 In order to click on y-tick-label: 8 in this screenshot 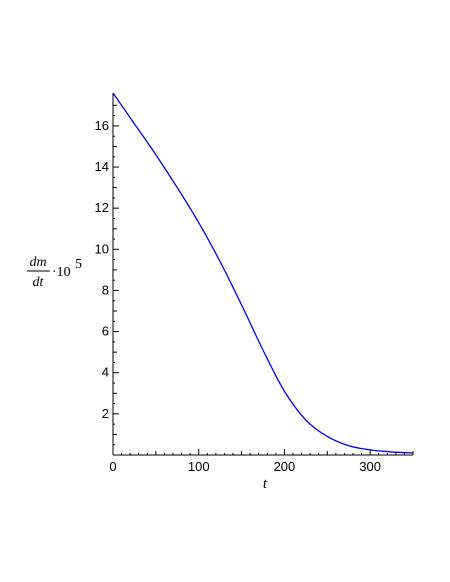, I will do `click(105, 289)`.